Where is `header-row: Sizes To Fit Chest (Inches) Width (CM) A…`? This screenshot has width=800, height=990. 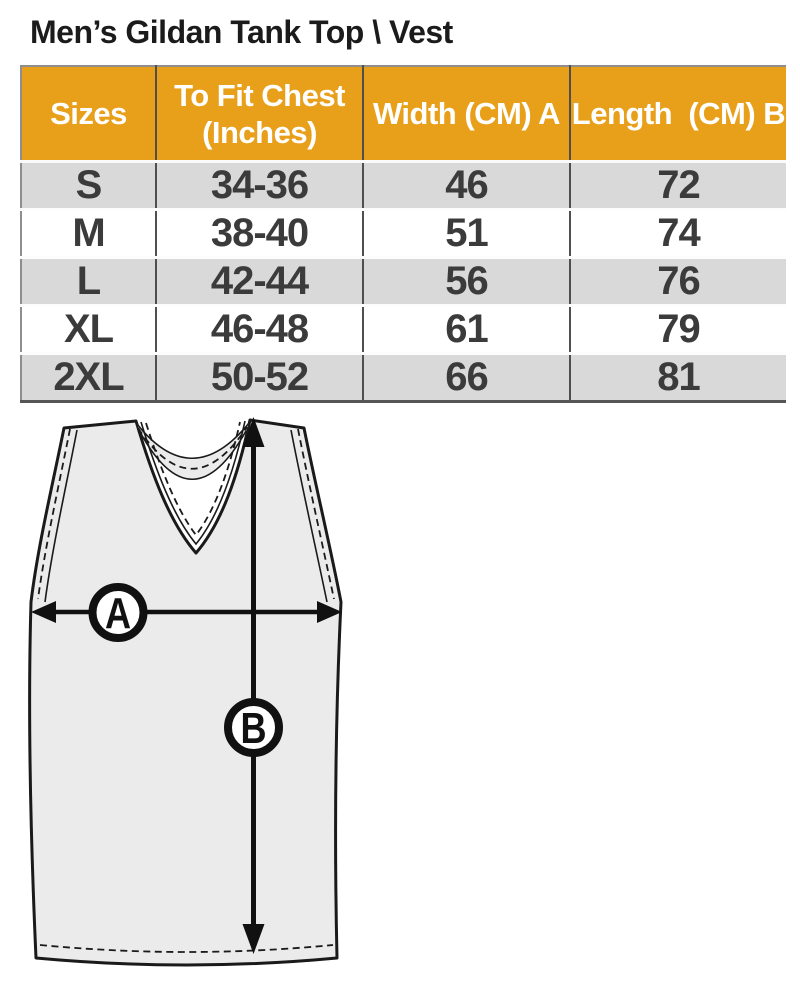
header-row: Sizes To Fit Chest (Inches) Width (CM) A… is located at coordinates (403, 114).